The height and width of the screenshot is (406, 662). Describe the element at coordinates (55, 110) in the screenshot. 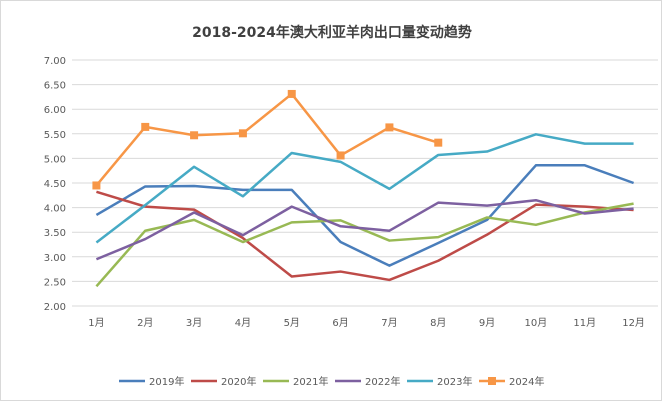

I see `y-tick-label: 6.00` at that location.